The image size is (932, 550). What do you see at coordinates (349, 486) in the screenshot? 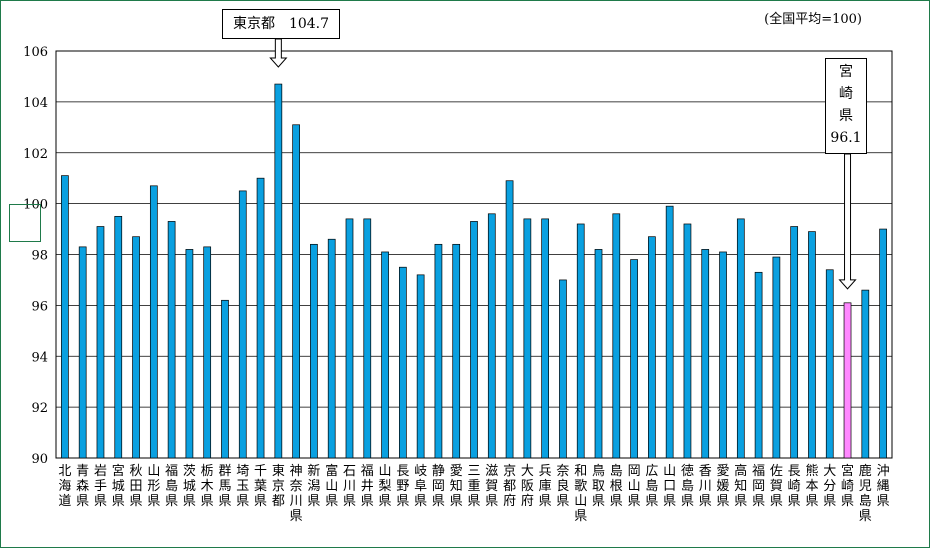
I see `x-tick-label: 石川県` at bounding box center [349, 486].